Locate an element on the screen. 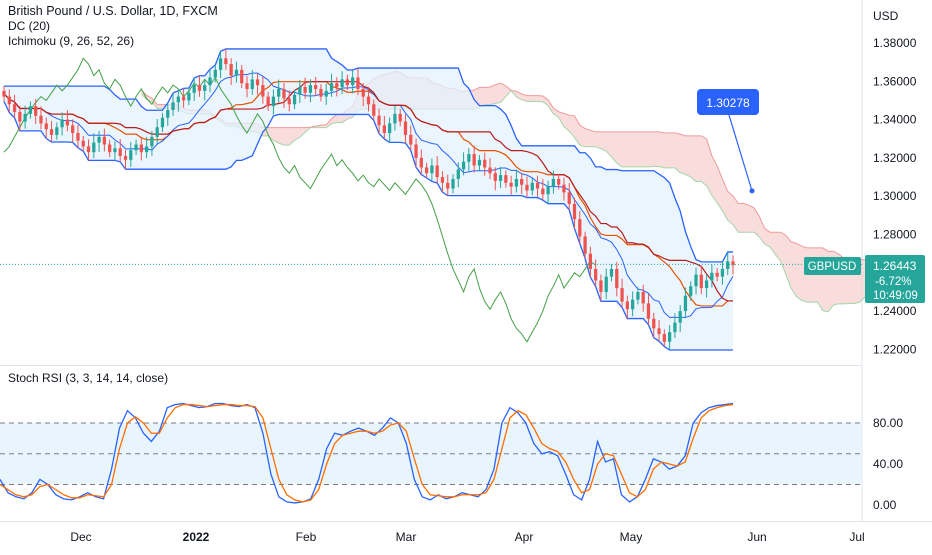 This screenshot has height=555, width=932. callout-box: 1.30278 is located at coordinates (728, 102).